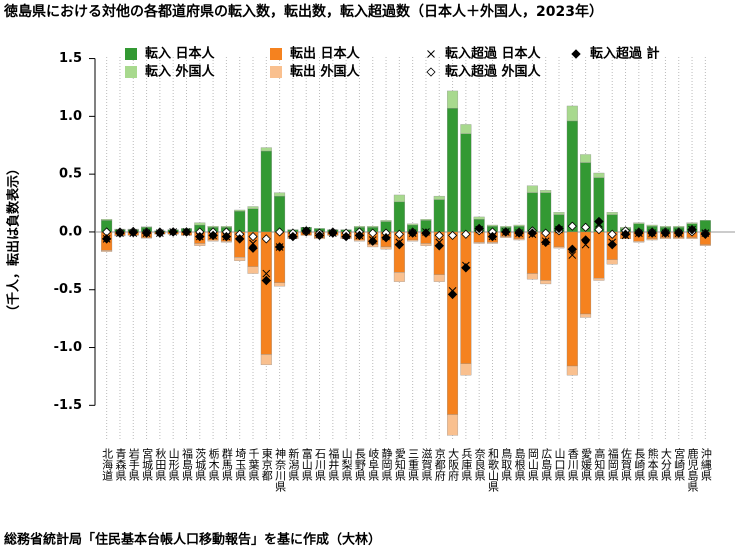  What do you see at coordinates (280, 470) in the screenshot?
I see `x-tick-label: 神奈川県` at bounding box center [280, 470].